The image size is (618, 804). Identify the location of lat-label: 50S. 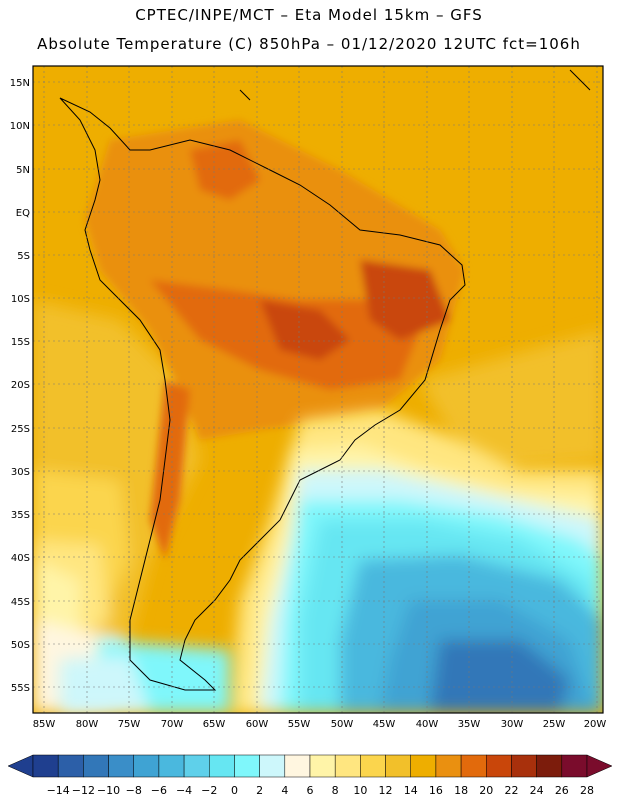
(20, 645).